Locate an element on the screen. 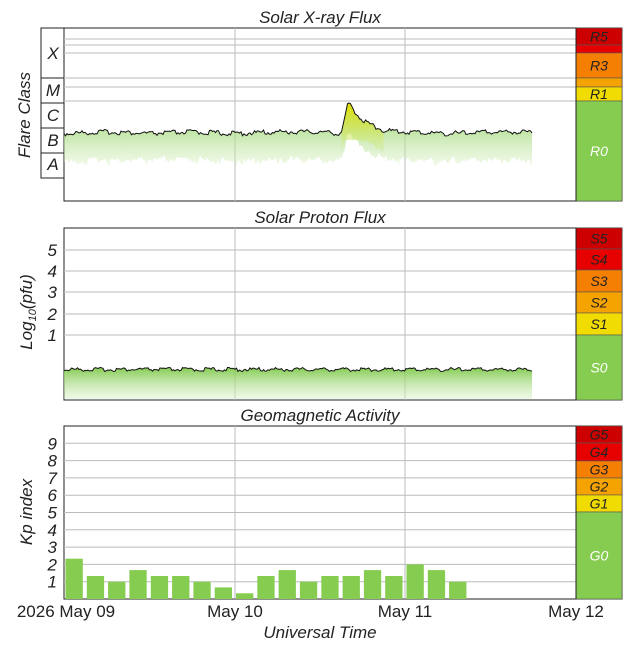  class-label-x: X is located at coordinates (52, 53).